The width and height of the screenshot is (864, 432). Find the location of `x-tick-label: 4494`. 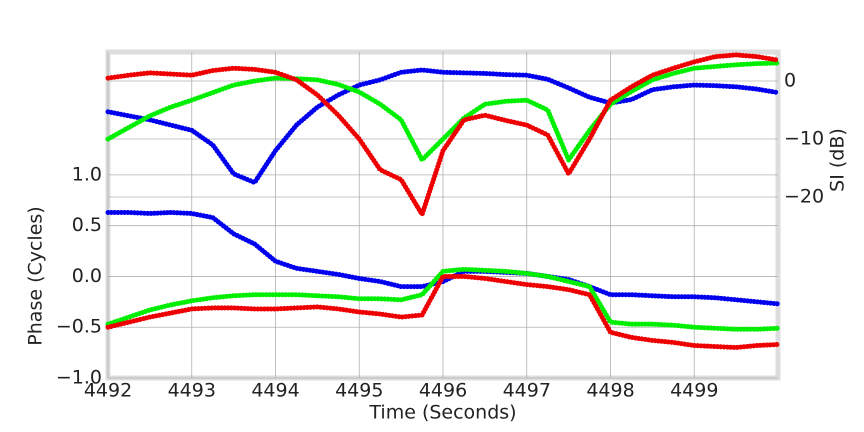

x-tick-label: 4494 is located at coordinates (275, 391).